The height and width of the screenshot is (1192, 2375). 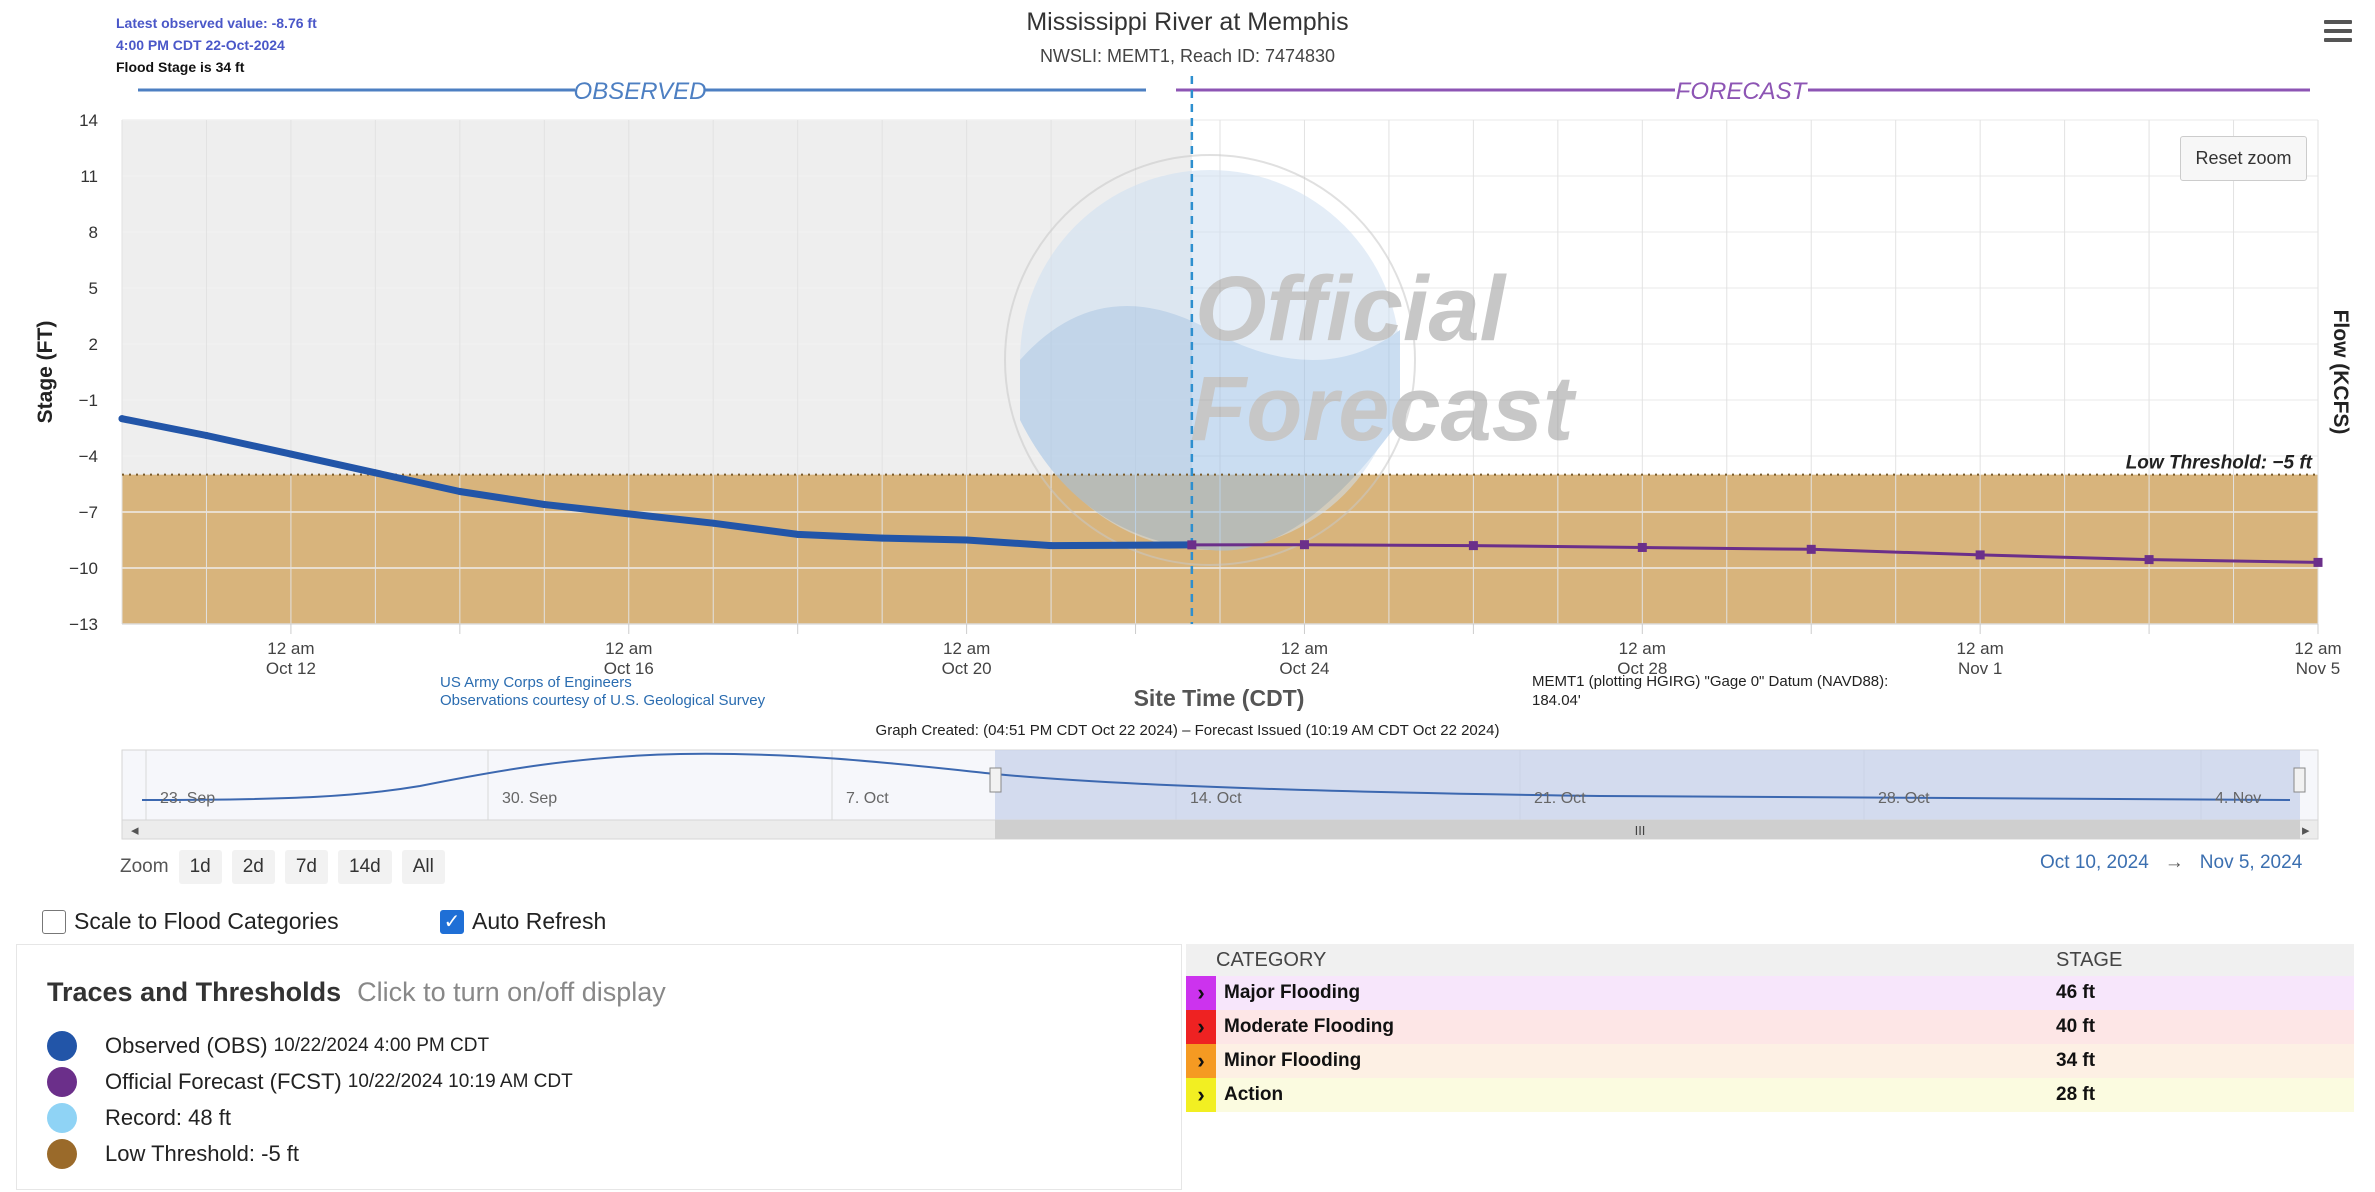 What do you see at coordinates (93, 344) in the screenshot?
I see `y-tick-label: 2` at bounding box center [93, 344].